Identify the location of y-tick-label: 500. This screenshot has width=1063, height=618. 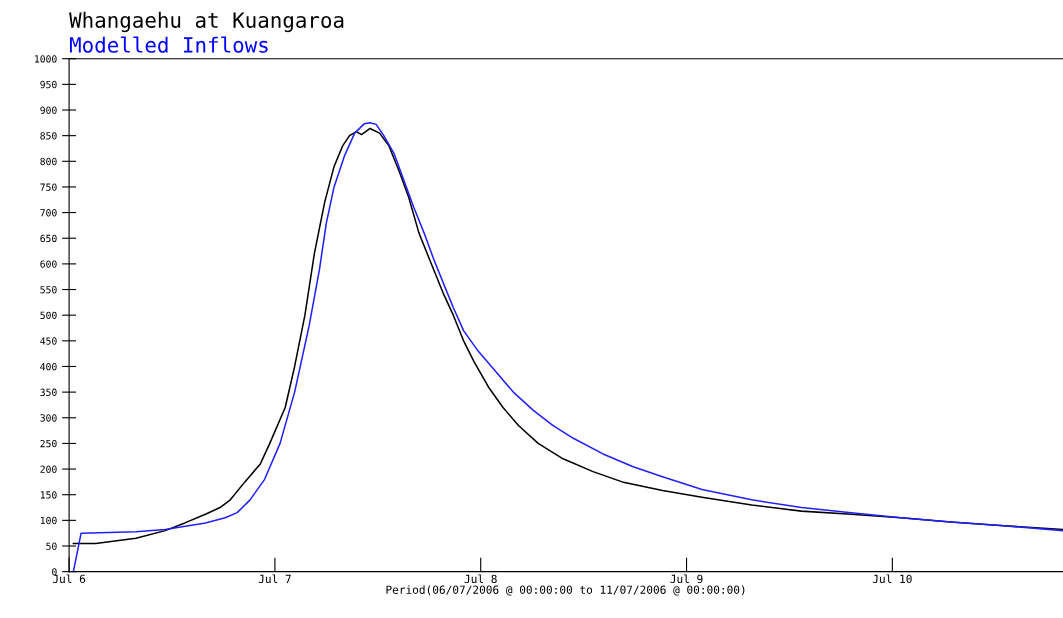
(48, 315).